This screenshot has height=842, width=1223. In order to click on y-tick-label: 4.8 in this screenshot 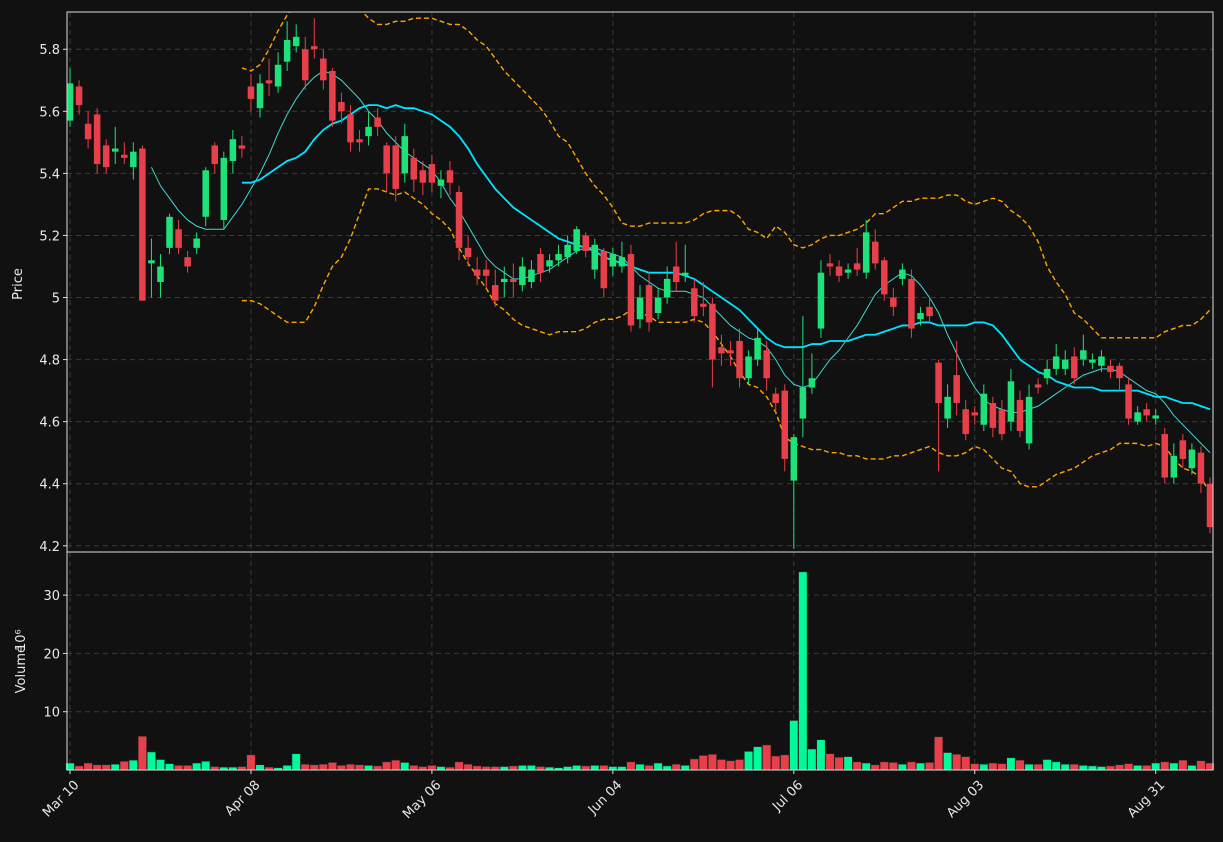, I will do `click(49, 361)`.